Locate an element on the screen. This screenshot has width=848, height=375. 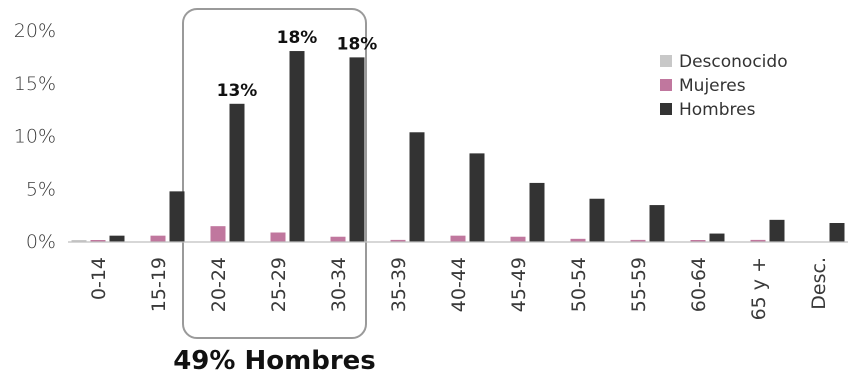
y-tick-label: 20% is located at coordinates (35, 31).